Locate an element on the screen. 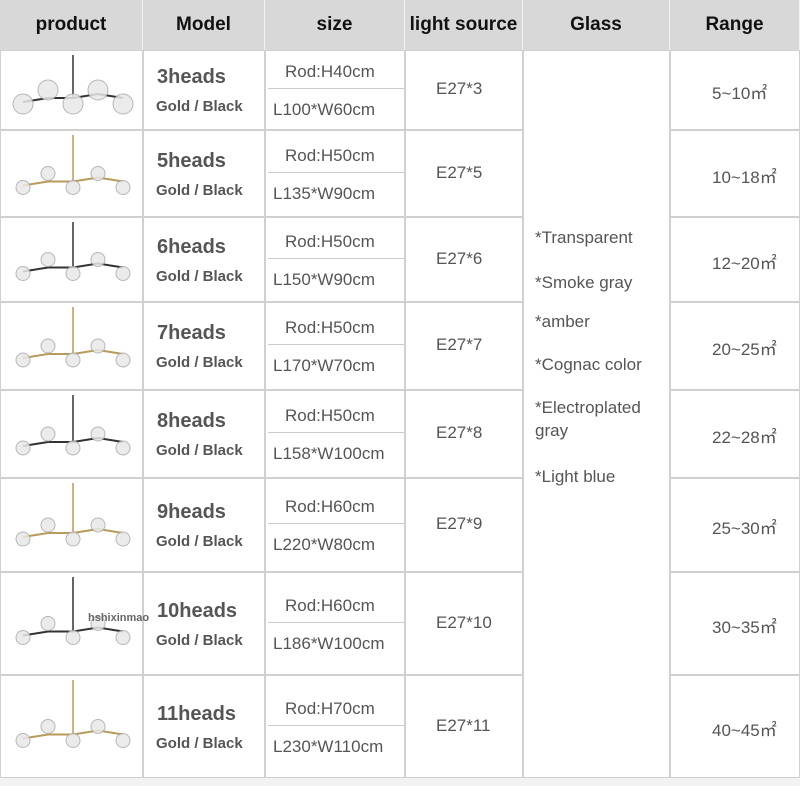 The height and width of the screenshot is (786, 800). light-source: E27*10 is located at coordinates (464, 622).